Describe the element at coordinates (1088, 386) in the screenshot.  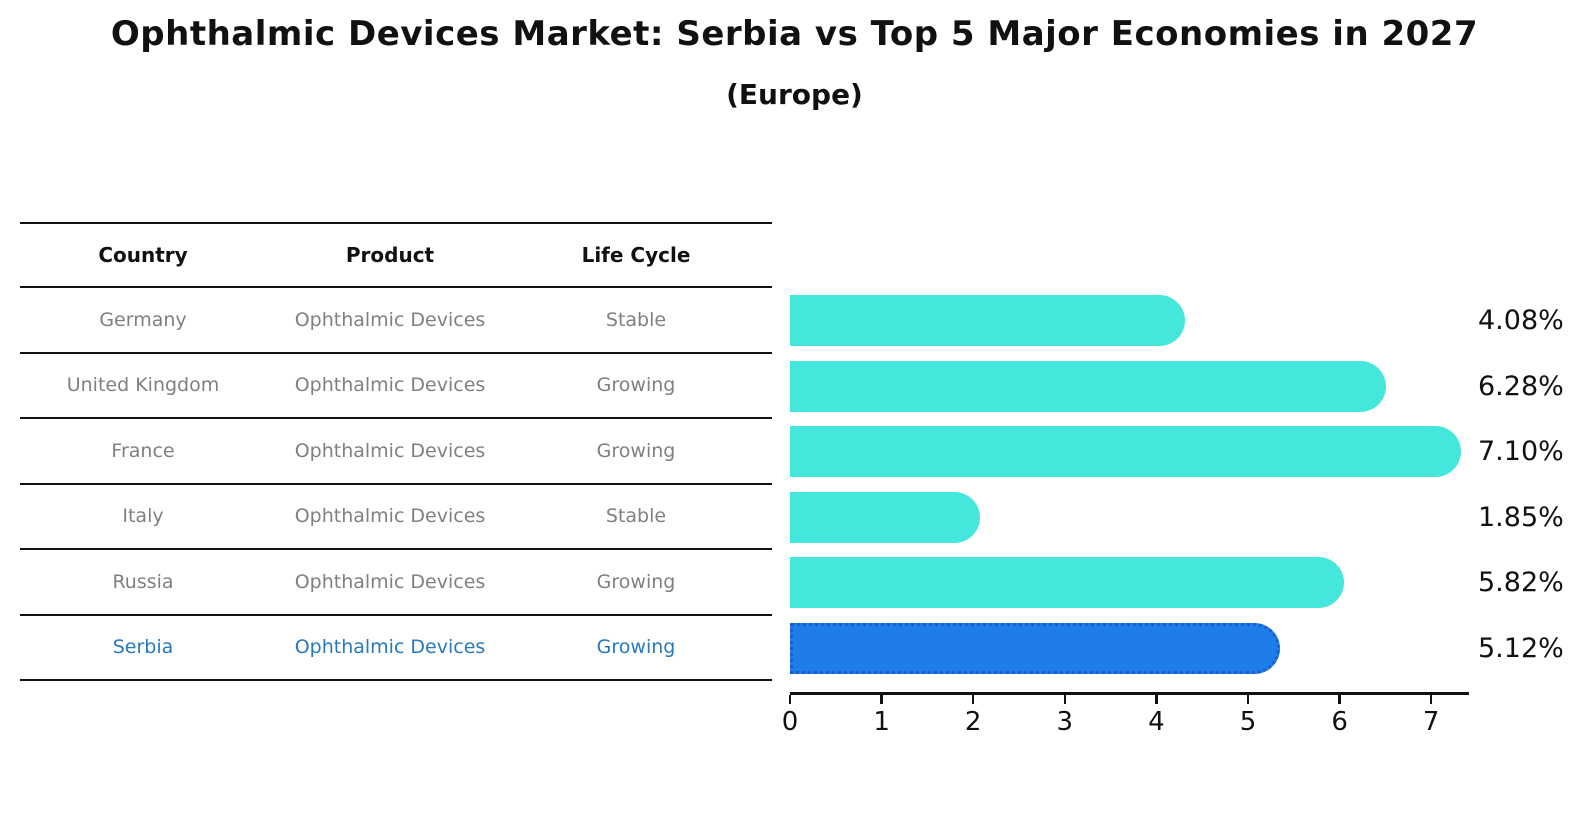
I see `bar-united-kingdom` at that location.